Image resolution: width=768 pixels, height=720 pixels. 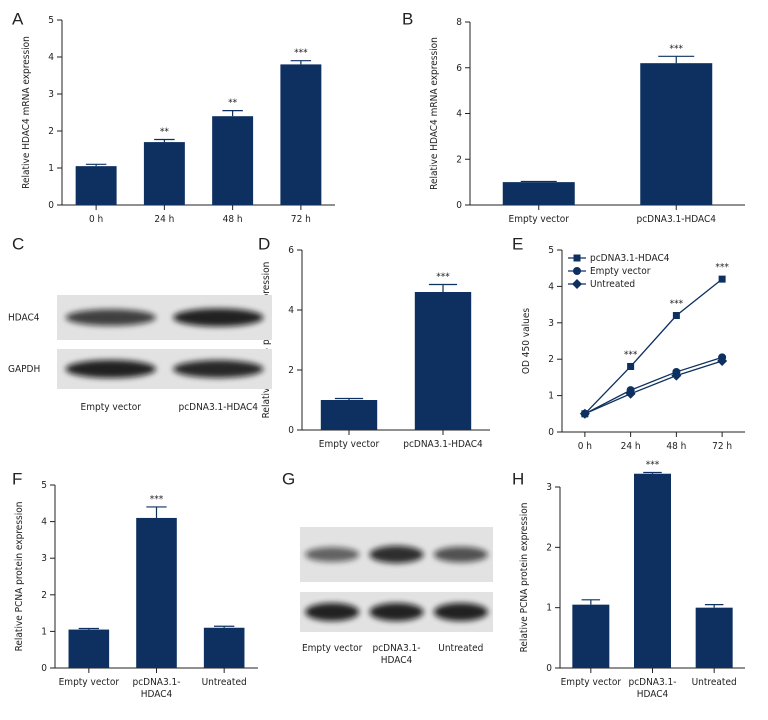 I want to click on legend-label: Empty vector, so click(x=620, y=271).